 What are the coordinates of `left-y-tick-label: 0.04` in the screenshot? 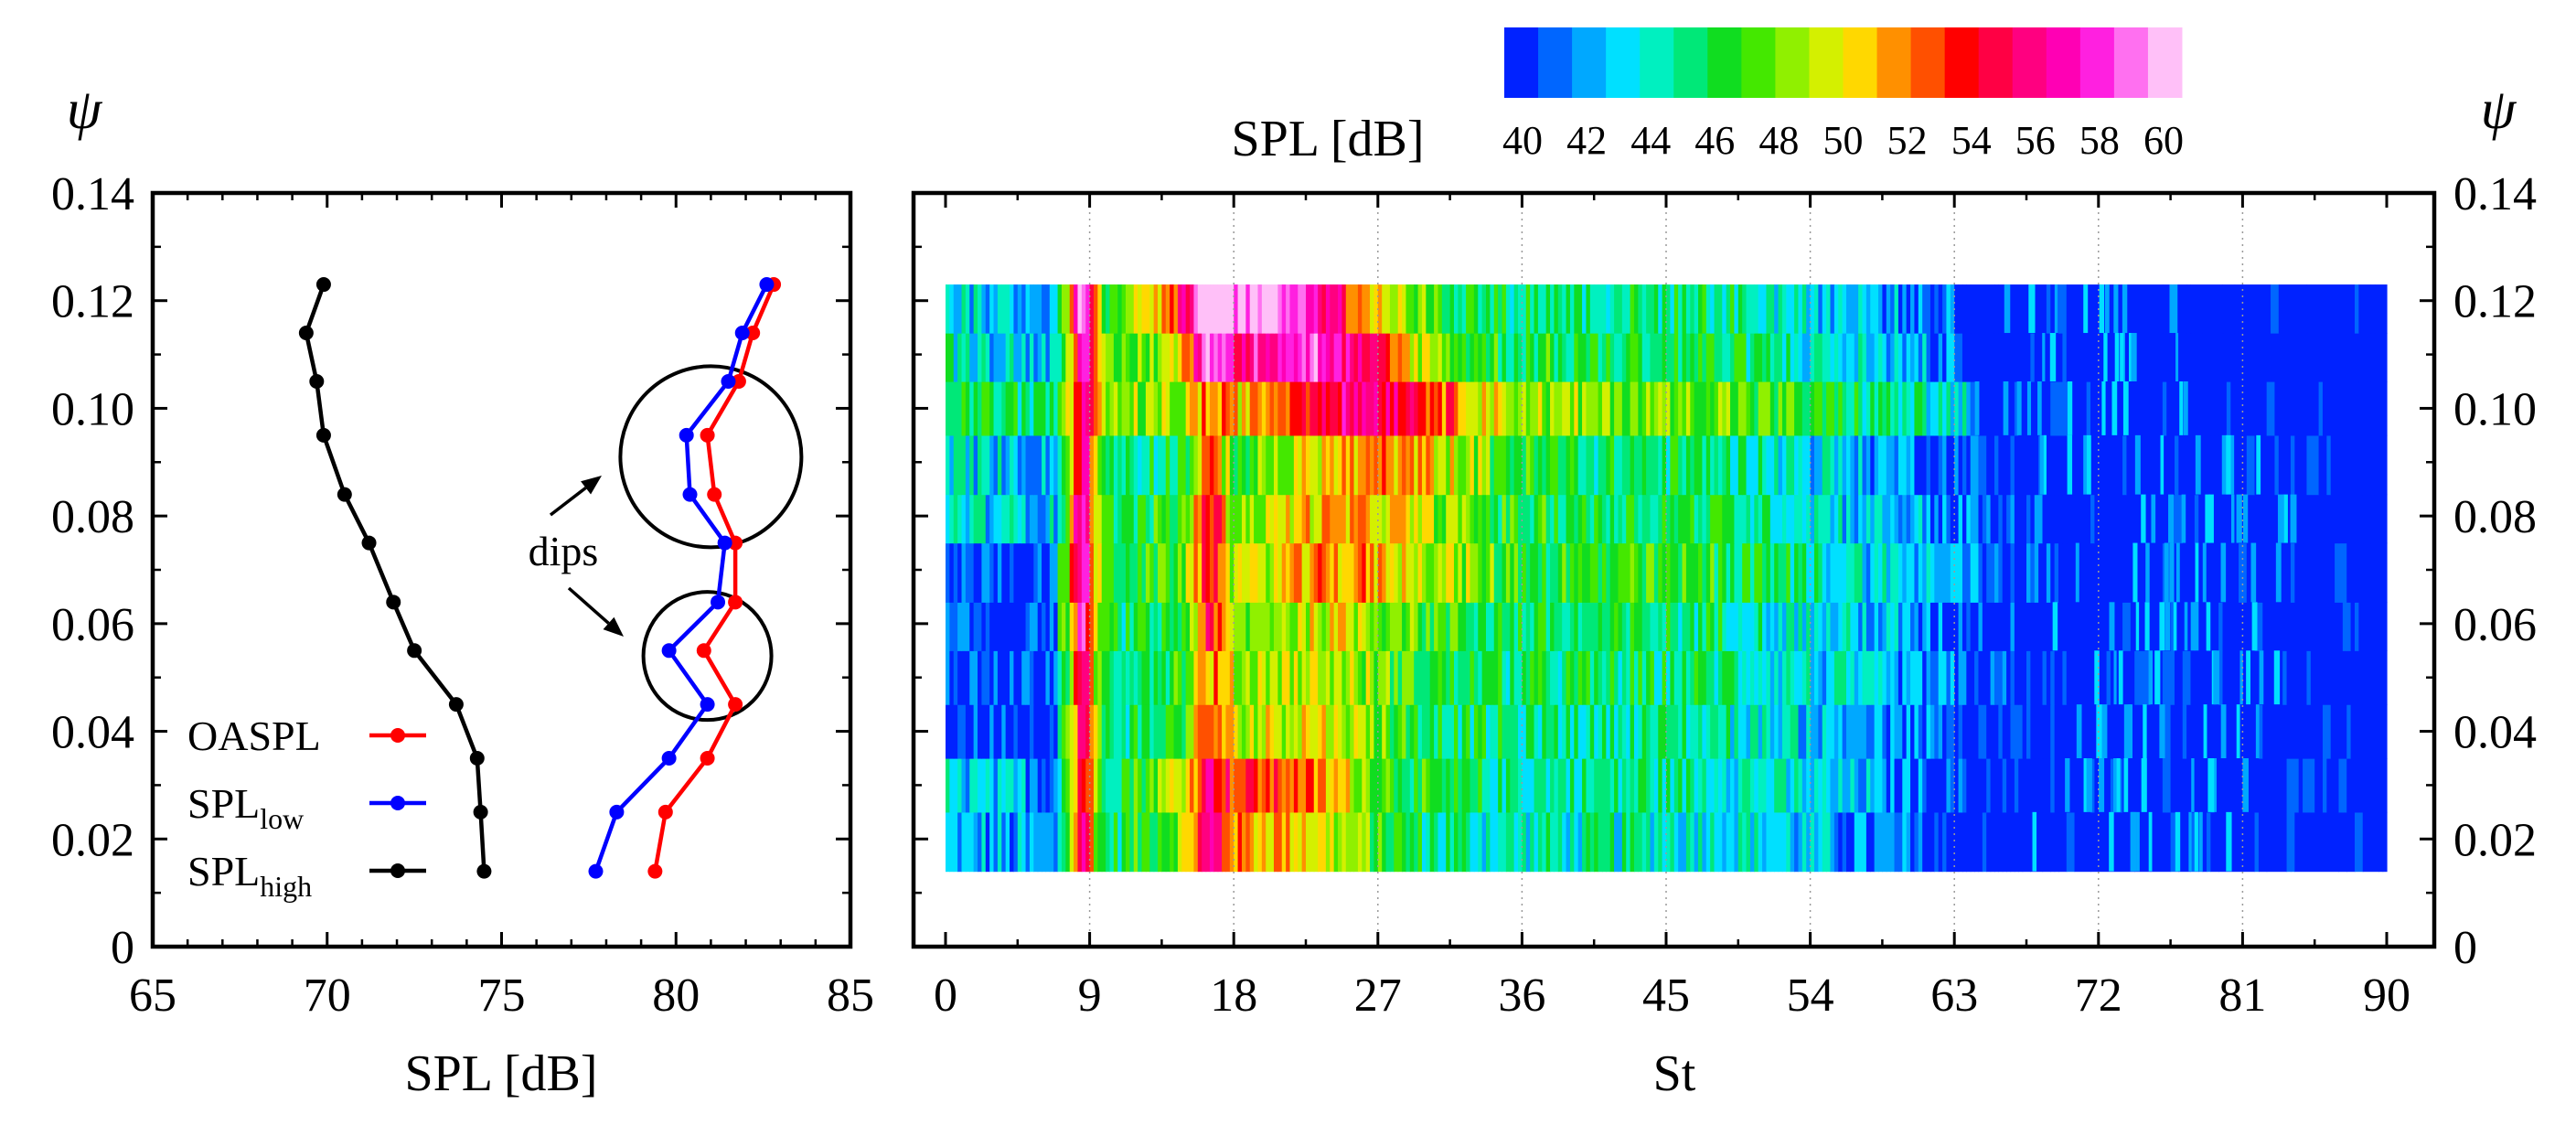 It's located at (92, 733).